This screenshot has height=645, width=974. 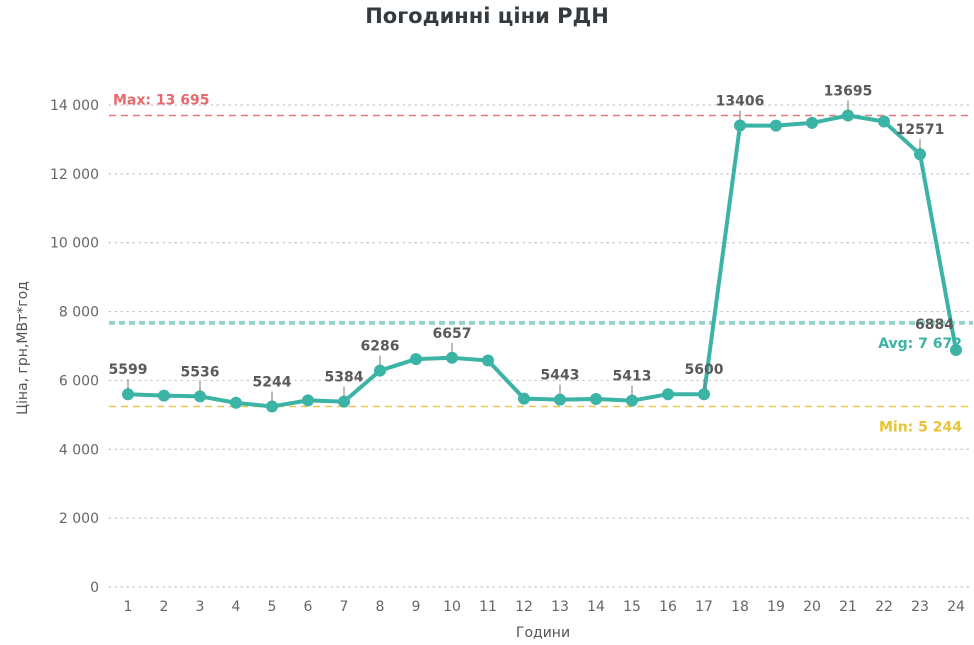 What do you see at coordinates (920, 607) in the screenshot?
I see `x-tick-label: 23` at bounding box center [920, 607].